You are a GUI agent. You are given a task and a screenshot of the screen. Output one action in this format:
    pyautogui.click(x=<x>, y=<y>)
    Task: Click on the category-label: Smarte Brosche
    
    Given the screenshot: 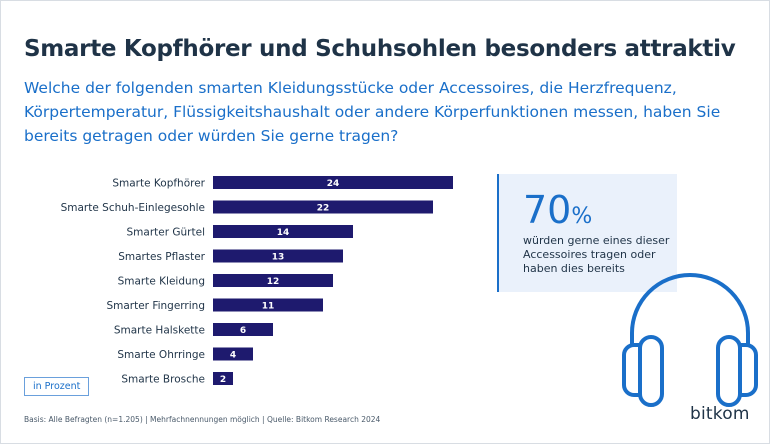 What is the action you would take?
    pyautogui.click(x=163, y=380)
    